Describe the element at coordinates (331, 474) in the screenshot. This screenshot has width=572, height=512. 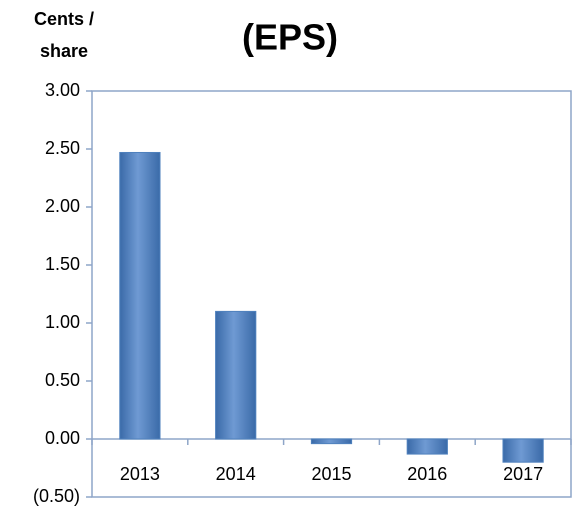
I see `x-tick-label: 2015` at that location.